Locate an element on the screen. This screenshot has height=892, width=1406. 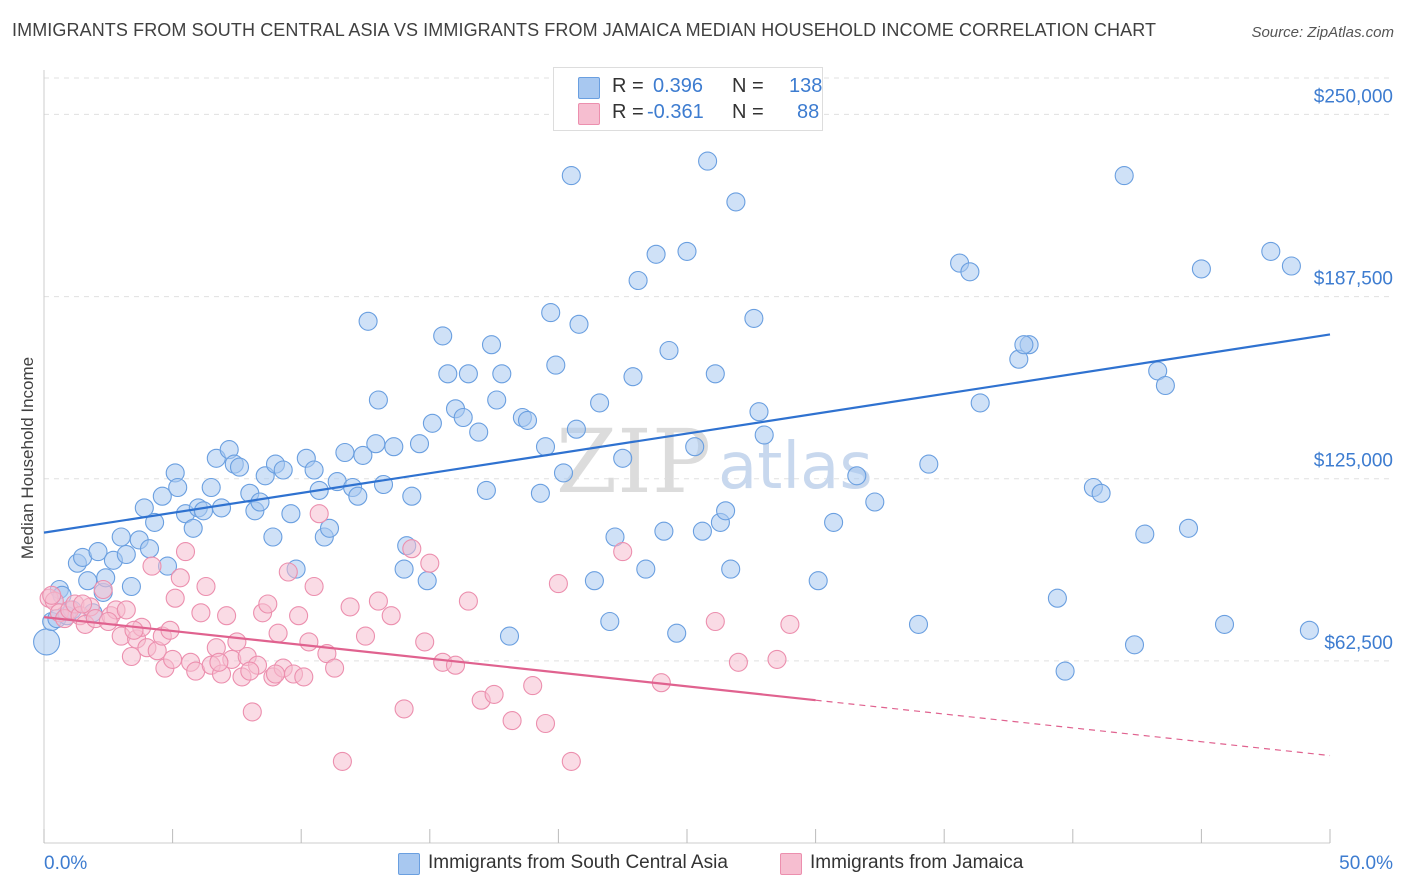
legend-r-value: -0.361 is located at coordinates (675, 112).